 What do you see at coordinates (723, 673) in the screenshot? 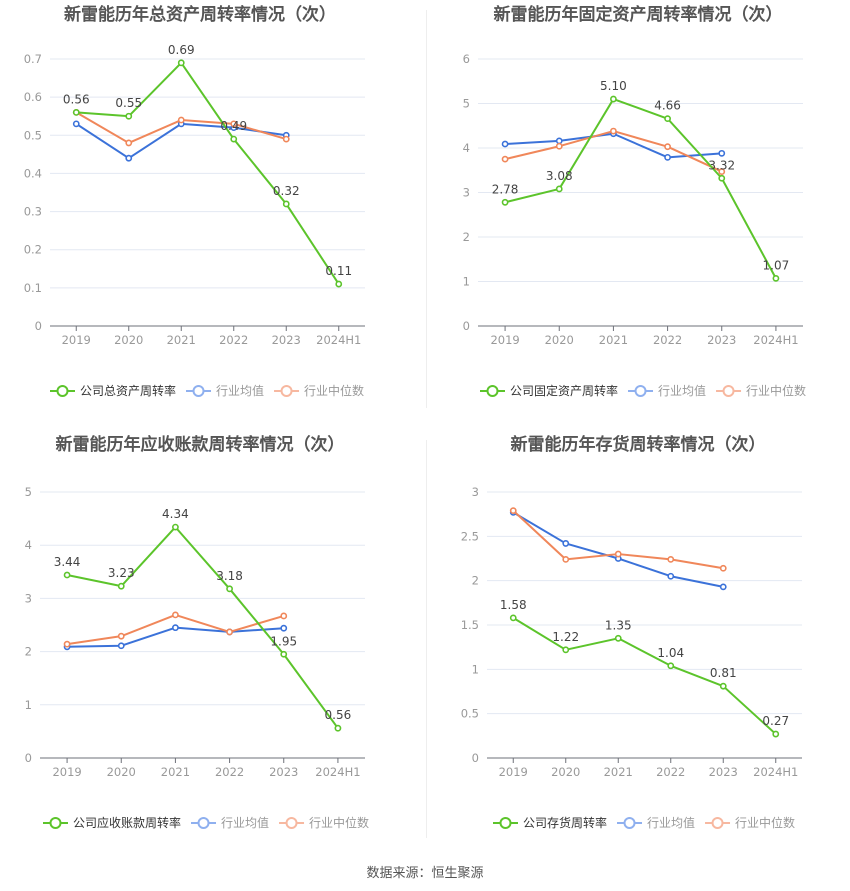
I see `data-label: 0.81` at bounding box center [723, 673].